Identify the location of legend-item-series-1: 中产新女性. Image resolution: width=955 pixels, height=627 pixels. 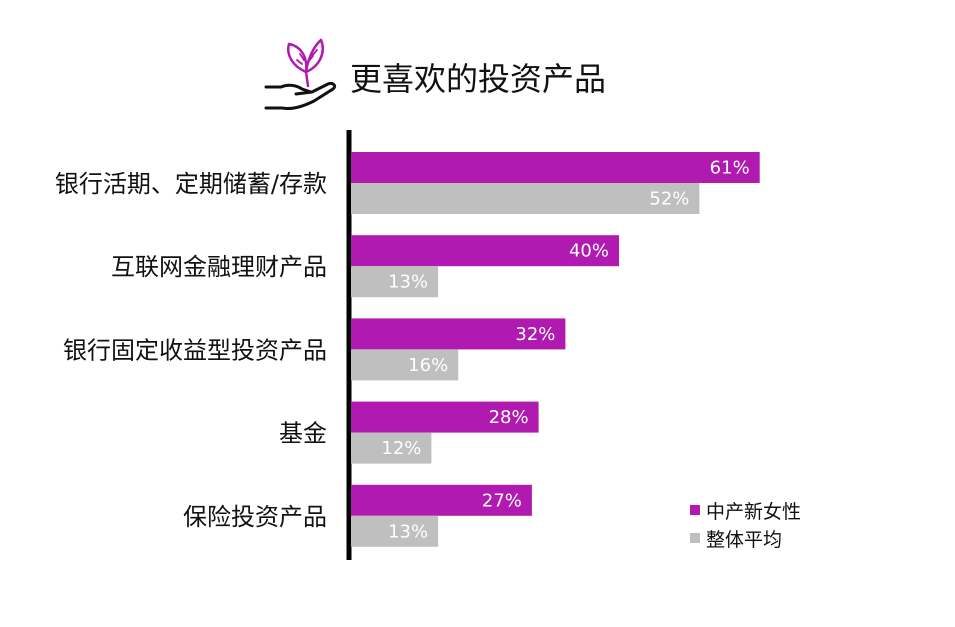
(745, 510).